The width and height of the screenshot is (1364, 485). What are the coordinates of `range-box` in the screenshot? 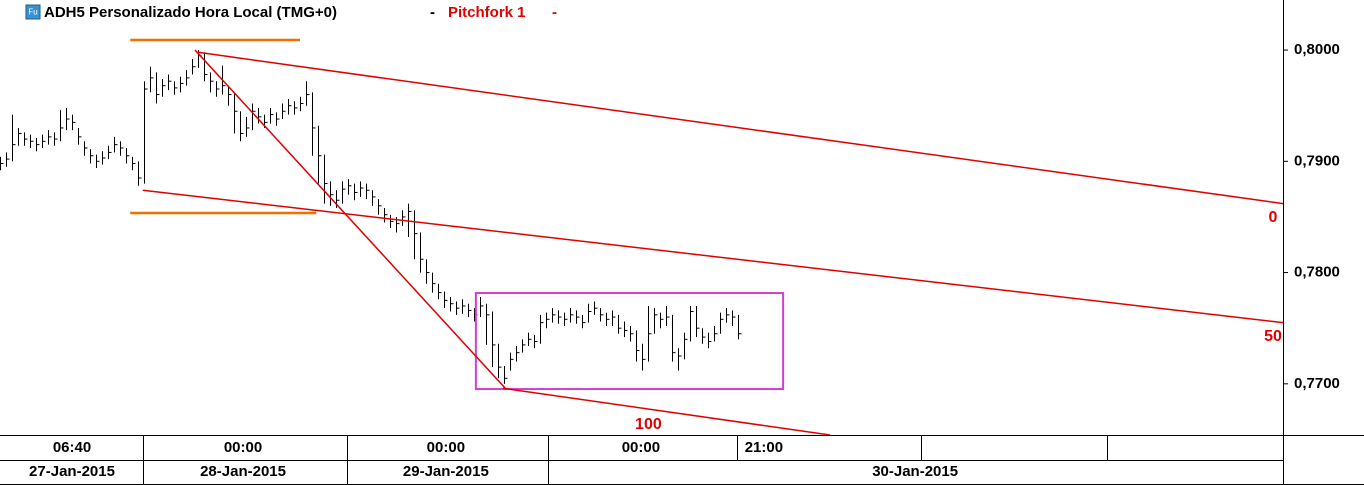 It's located at (629, 341).